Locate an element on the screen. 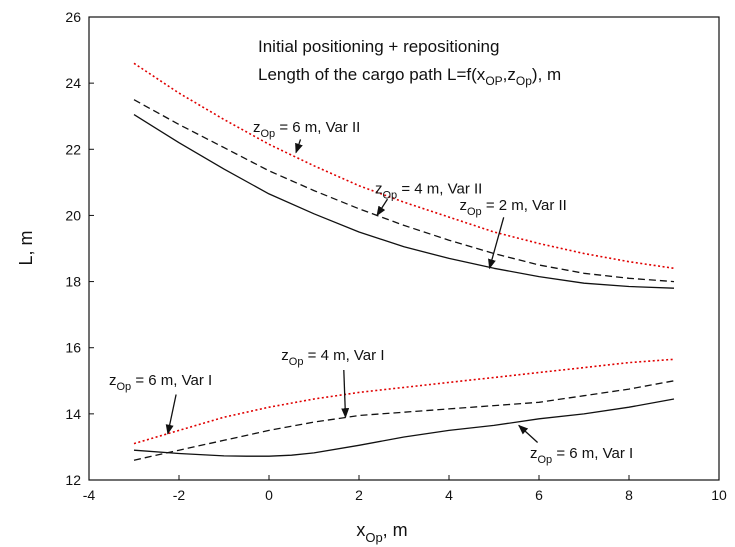 The image size is (735, 547). chart-title-line-2-end: ), m is located at coordinates (546, 74).